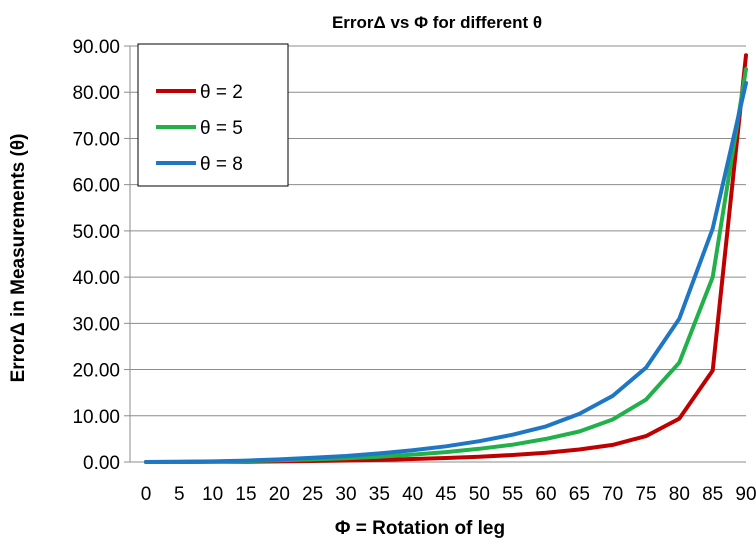  What do you see at coordinates (345, 494) in the screenshot?
I see `x-tick-label: 30` at bounding box center [345, 494].